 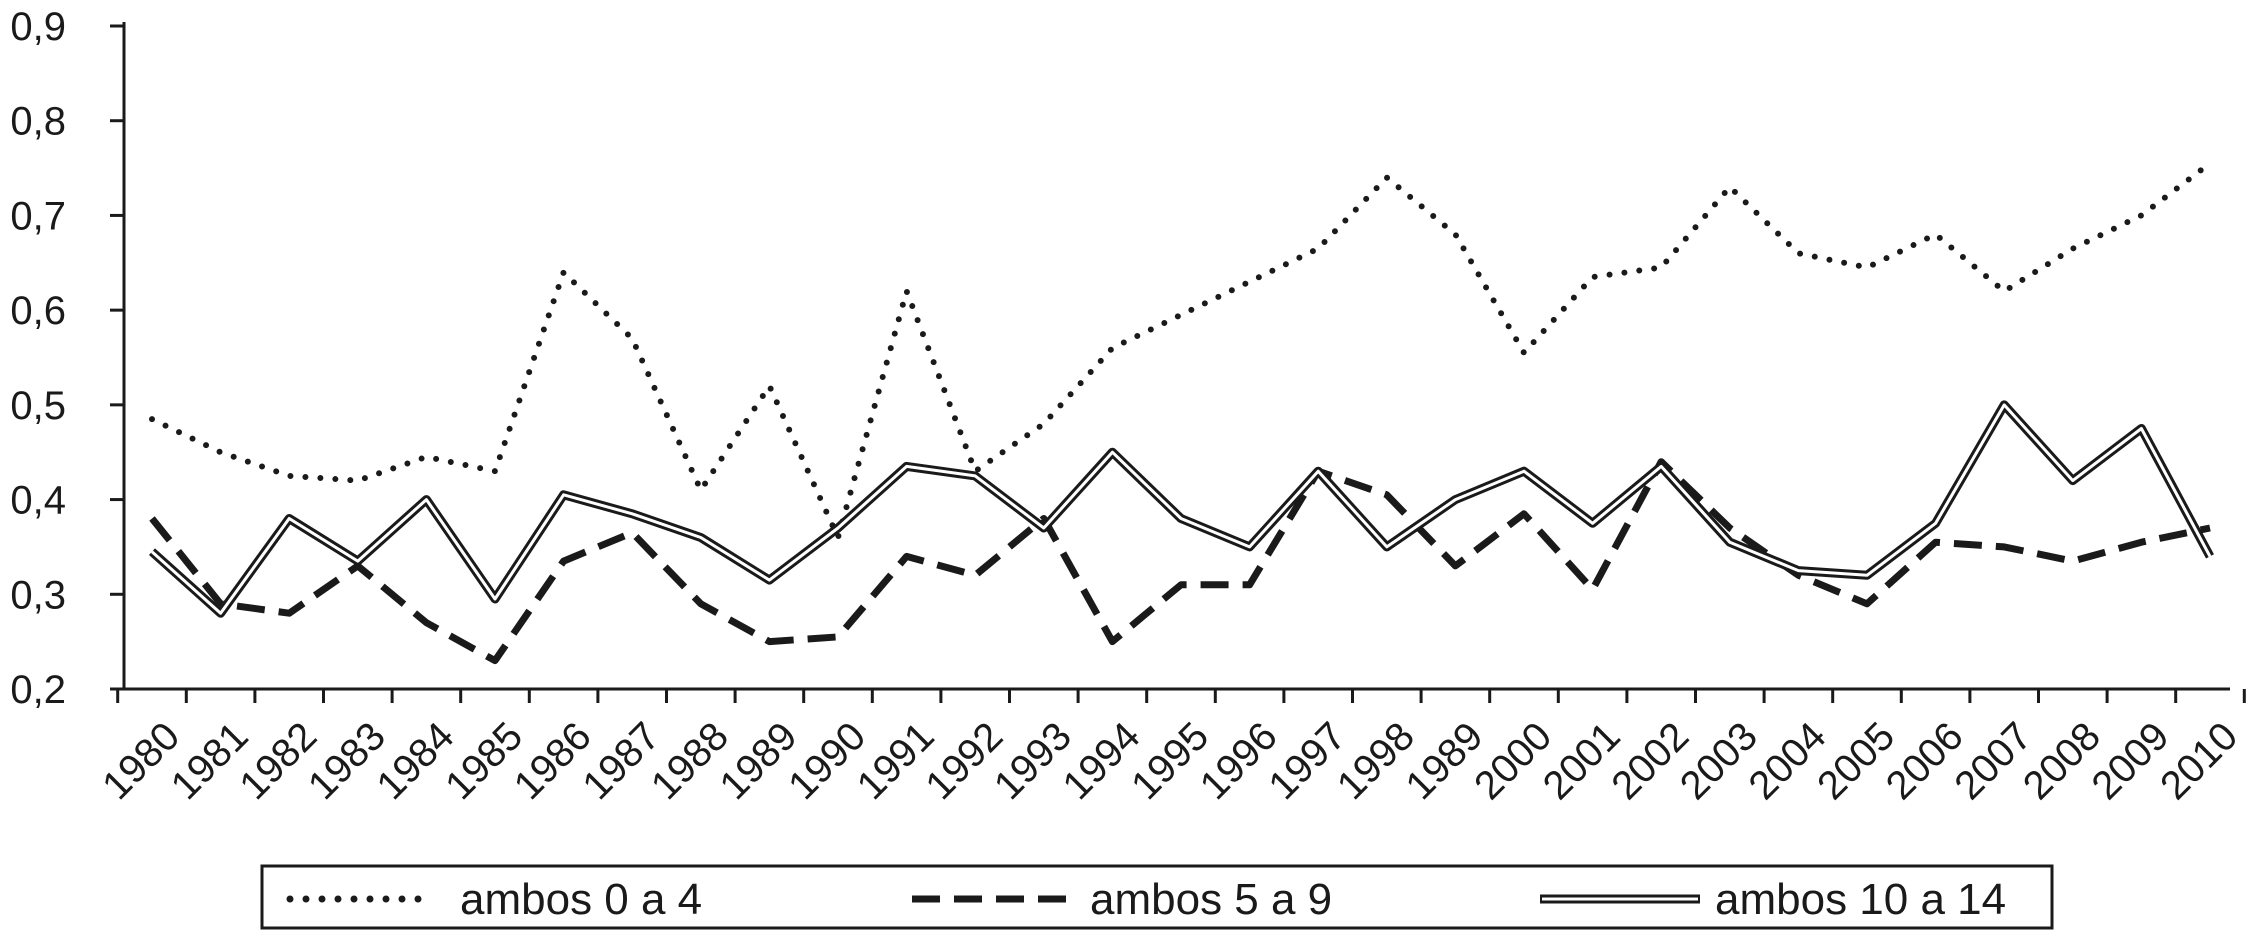 What do you see at coordinates (896, 761) in the screenshot?
I see `x-tick-label: 1991` at bounding box center [896, 761].